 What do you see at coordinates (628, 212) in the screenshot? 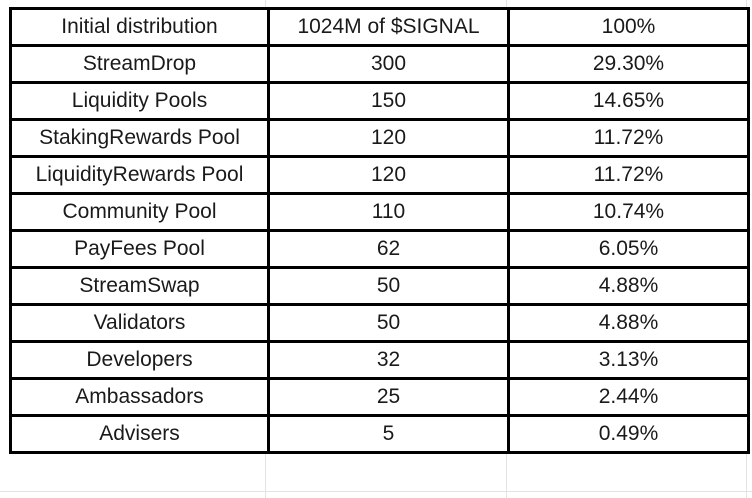
I see `percent-cell: 10.74%` at bounding box center [628, 212].